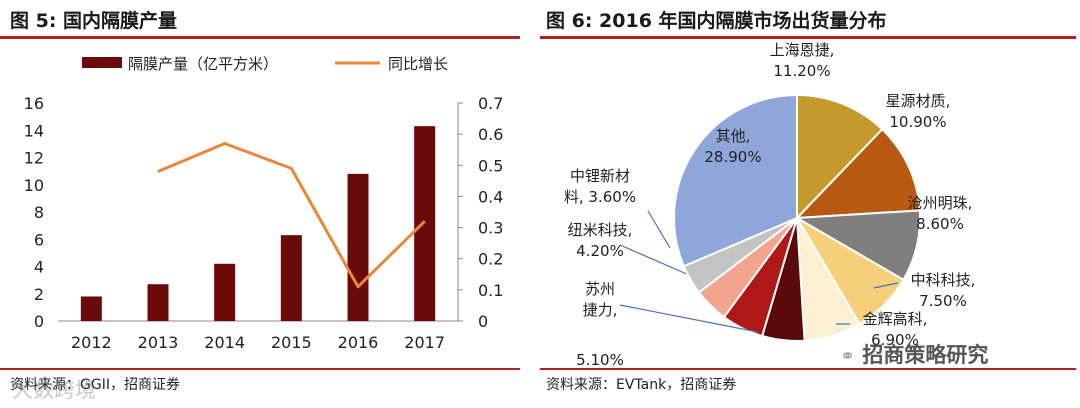 Image resolution: width=1080 pixels, height=408 pixels. I want to click on watermark-right-text: 招商策略研究, so click(925, 355).